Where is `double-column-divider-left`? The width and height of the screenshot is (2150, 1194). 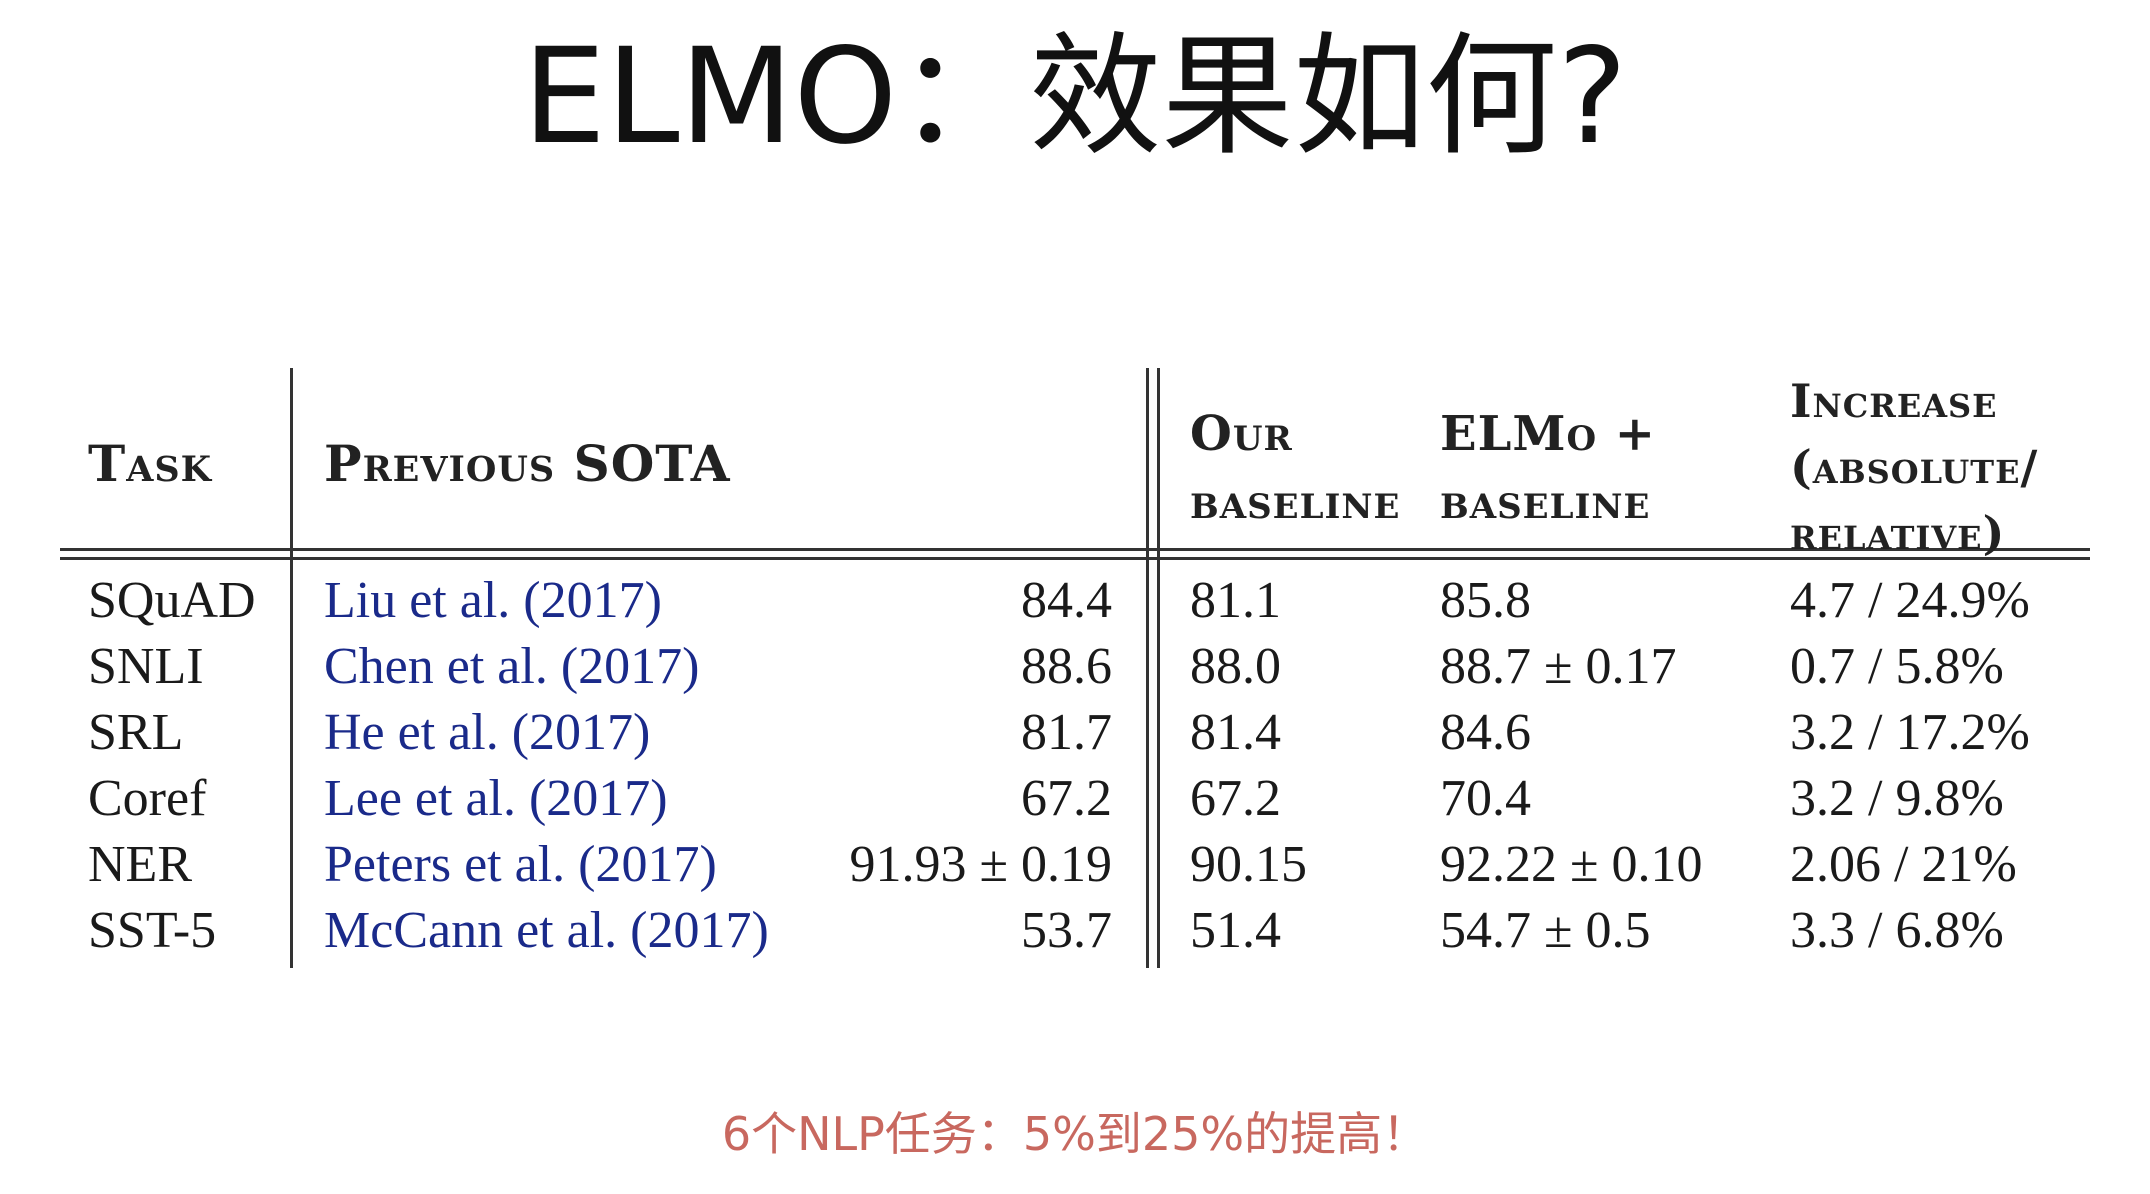 double-column-divider-left is located at coordinates (1147, 668).